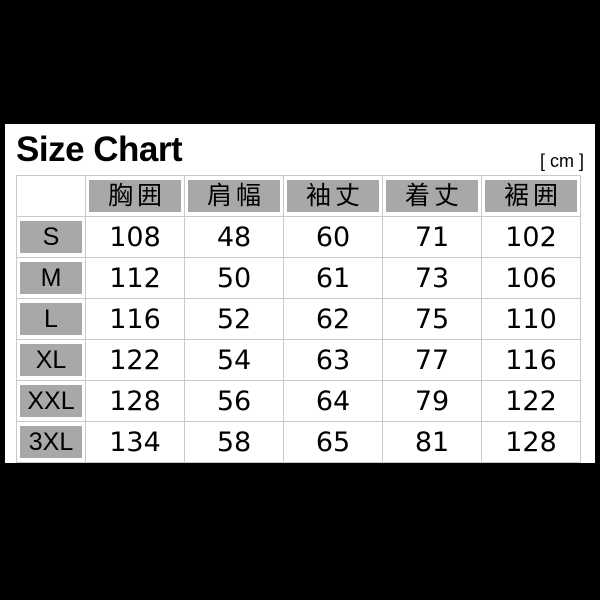 The image size is (600, 600). Describe the element at coordinates (531, 442) in the screenshot. I see `cell-hem: 128` at that location.